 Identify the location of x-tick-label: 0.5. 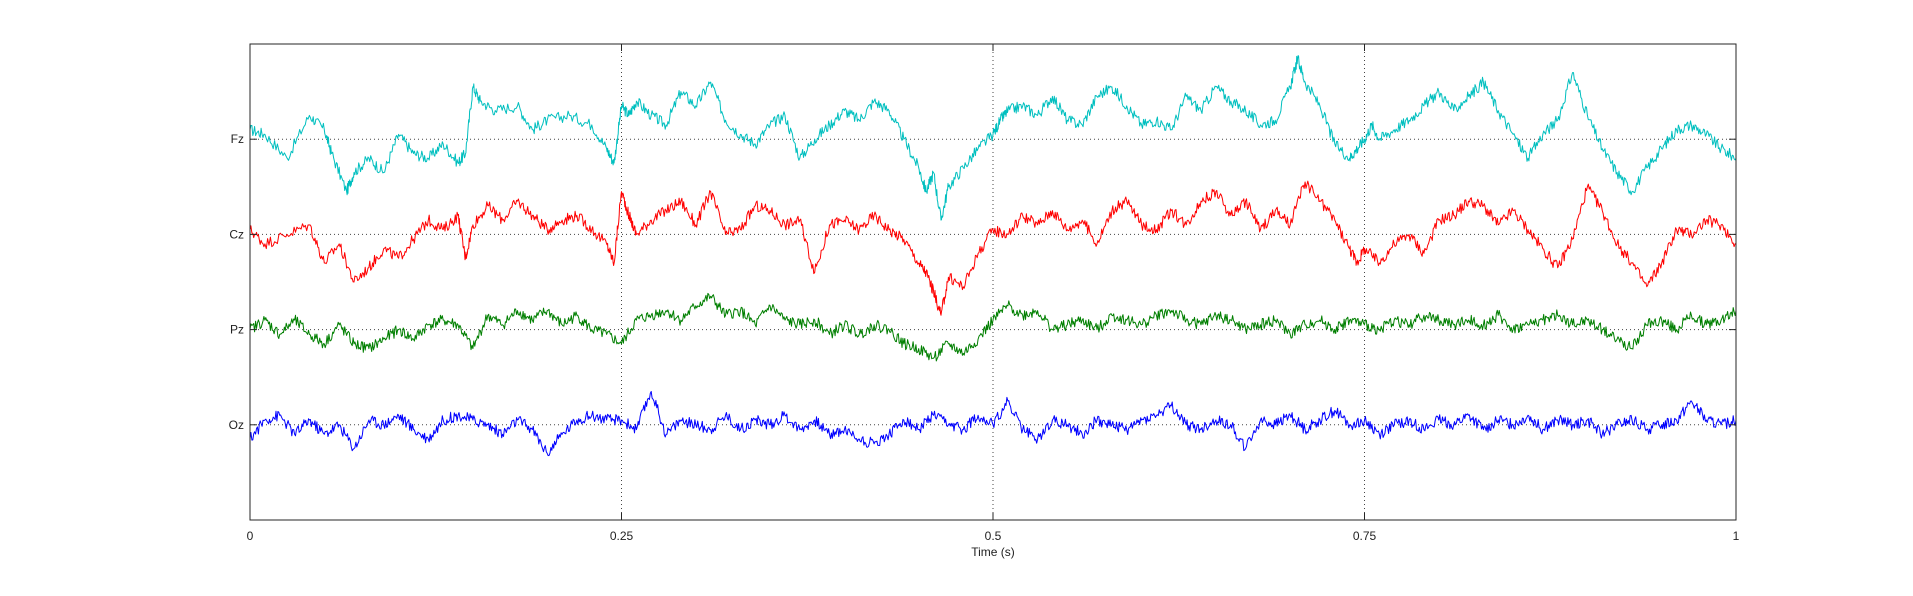
(993, 536).